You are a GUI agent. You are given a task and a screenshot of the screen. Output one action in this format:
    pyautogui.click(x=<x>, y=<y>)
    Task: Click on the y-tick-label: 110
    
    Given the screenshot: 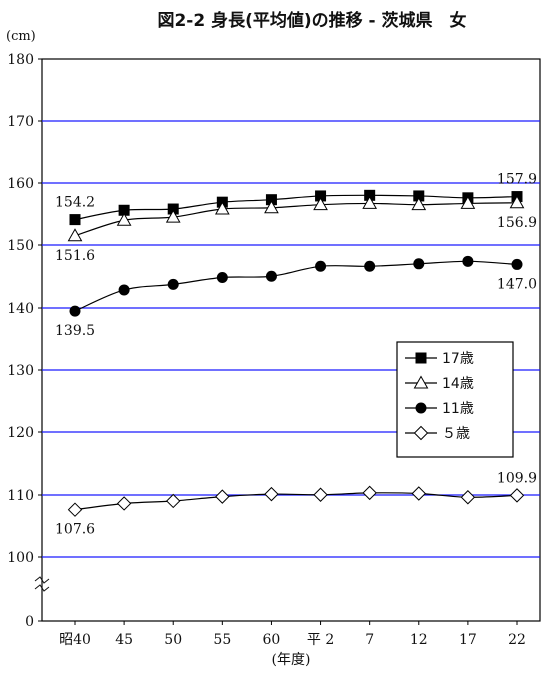 What is the action you would take?
    pyautogui.click(x=20, y=496)
    